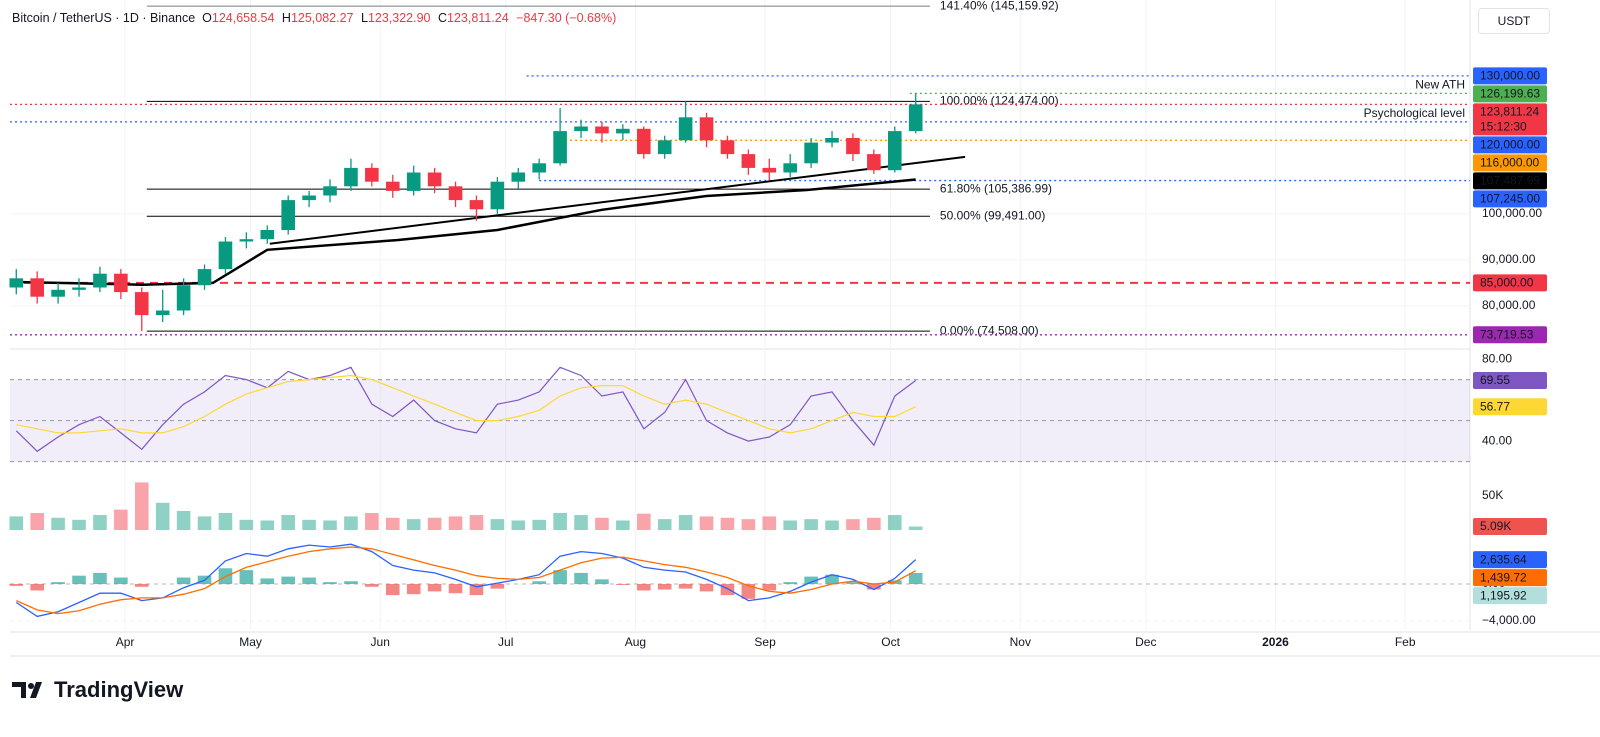 Image resolution: width=1600 pixels, height=737 pixels. Describe the element at coordinates (1503, 127) in the screenshot. I see `axis-value-label: 15:12:30` at that location.